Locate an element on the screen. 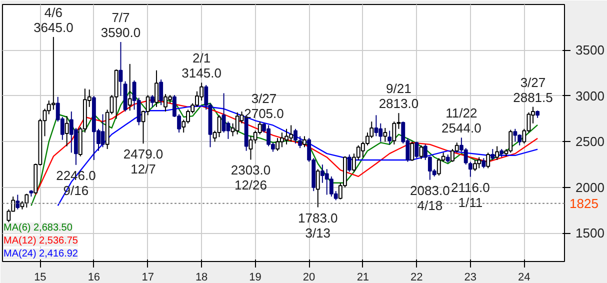  annotation: 2303.0 12/26 is located at coordinates (250, 177).